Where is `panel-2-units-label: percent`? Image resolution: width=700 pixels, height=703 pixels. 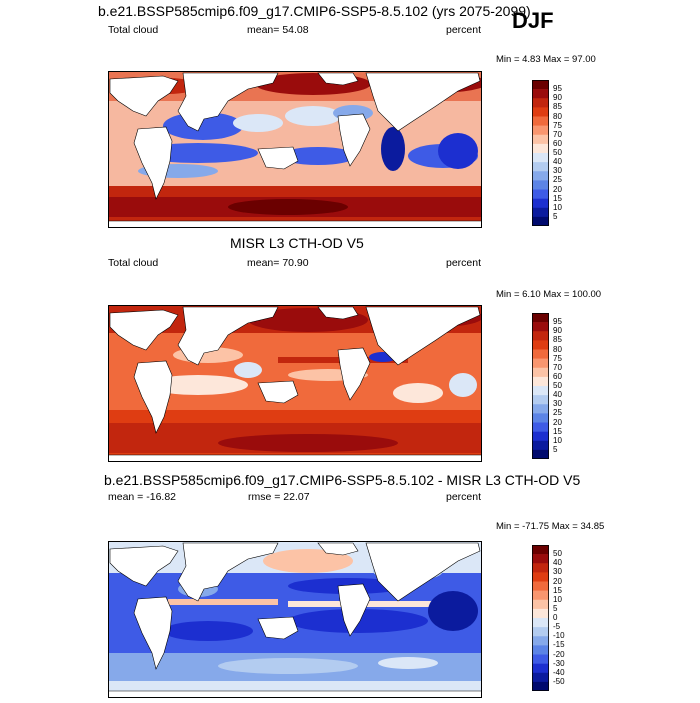
panel-2-units-label: percent is located at coordinates (464, 263).